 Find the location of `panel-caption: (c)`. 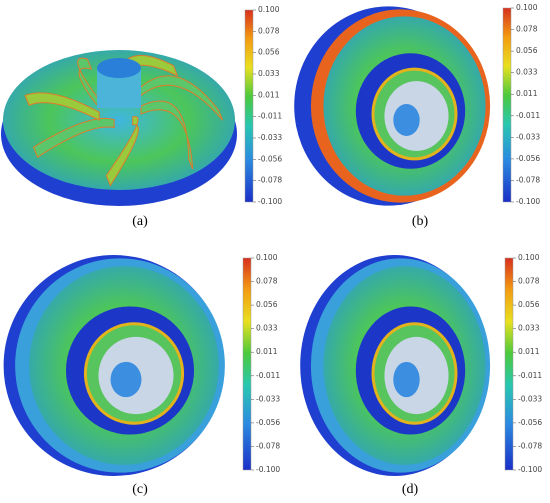

panel-caption: (c) is located at coordinates (140, 489).